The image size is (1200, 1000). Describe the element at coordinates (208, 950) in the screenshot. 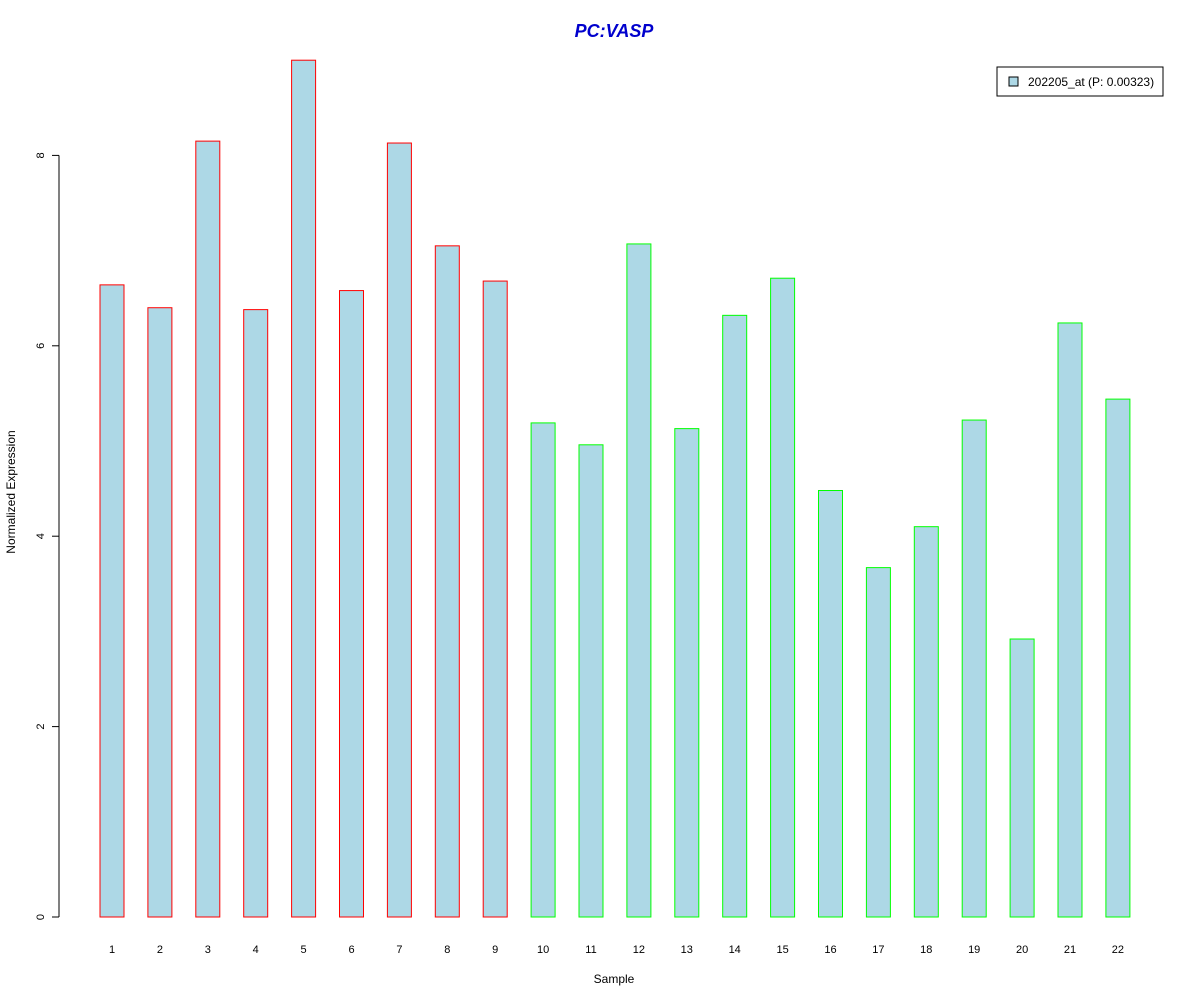

I see `x-tick-label: 3` at that location.